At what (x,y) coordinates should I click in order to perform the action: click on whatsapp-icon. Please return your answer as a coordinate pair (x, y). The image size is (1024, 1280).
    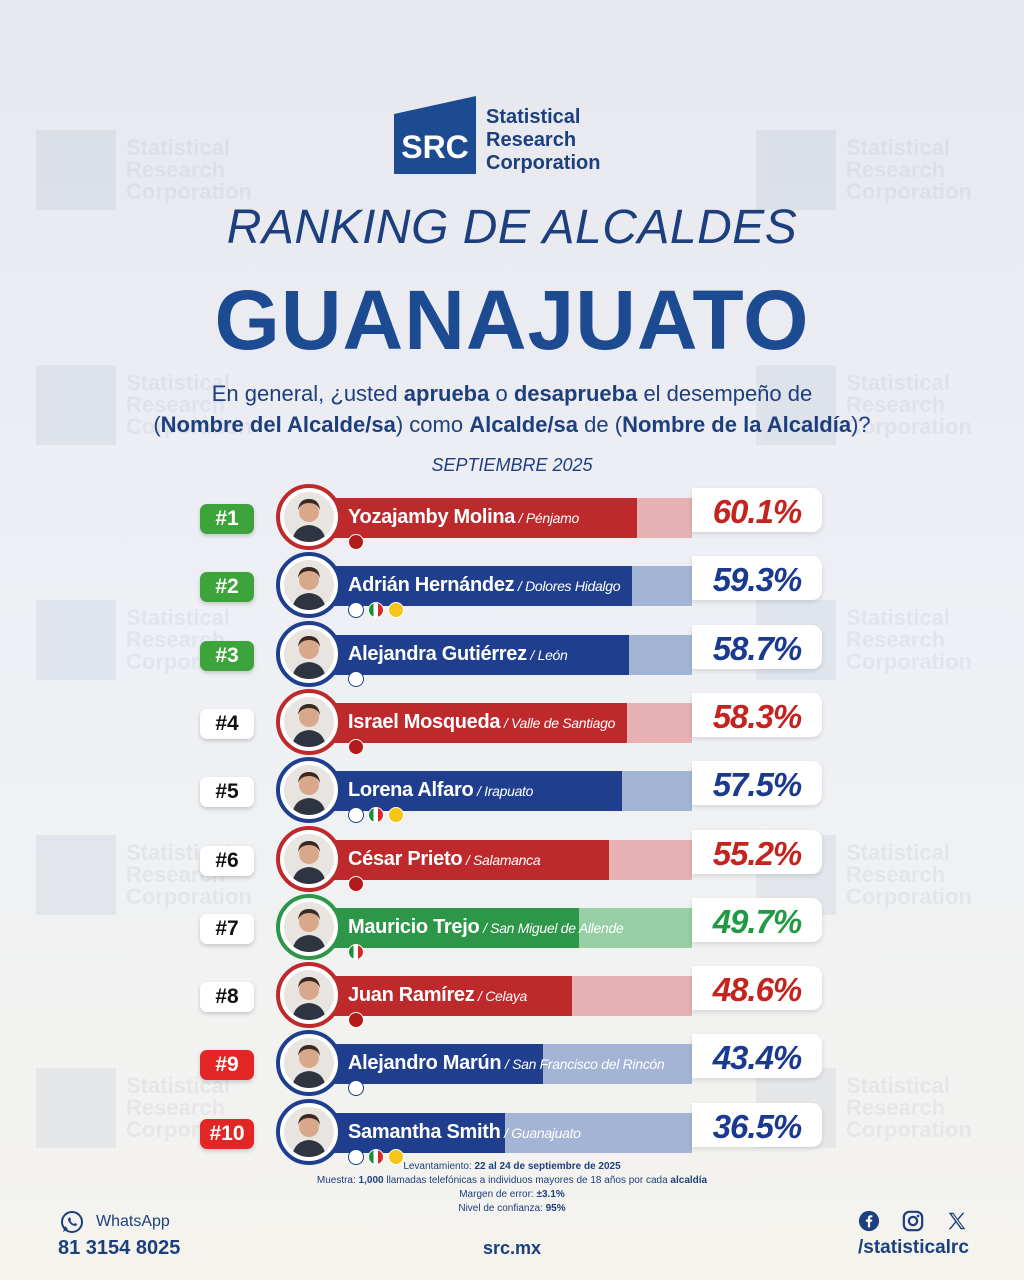
    Looking at the image, I should click on (72, 1222).